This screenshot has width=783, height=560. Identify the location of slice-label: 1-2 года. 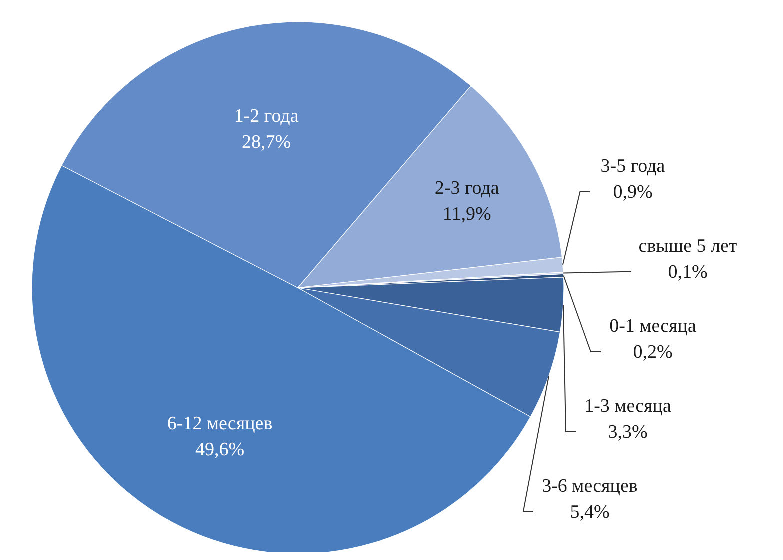
(267, 117).